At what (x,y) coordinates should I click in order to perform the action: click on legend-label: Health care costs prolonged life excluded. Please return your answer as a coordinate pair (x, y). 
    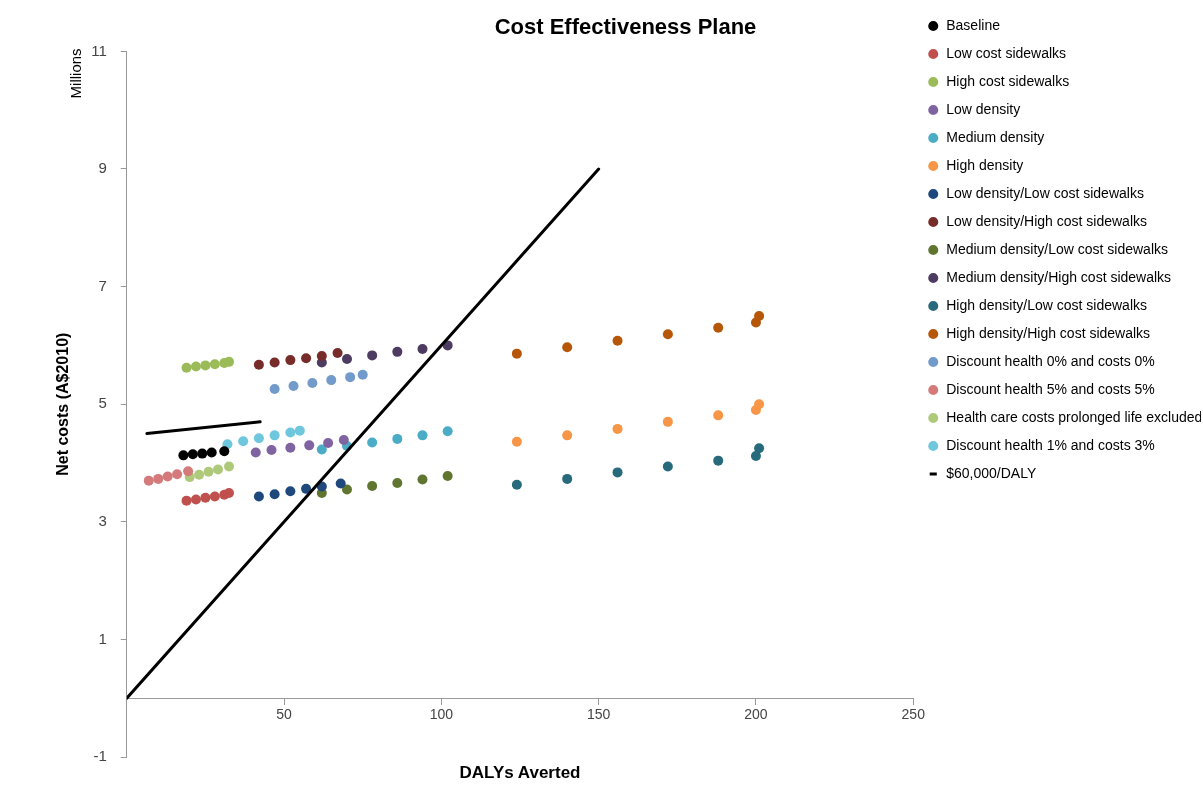
    Looking at the image, I should click on (1074, 416).